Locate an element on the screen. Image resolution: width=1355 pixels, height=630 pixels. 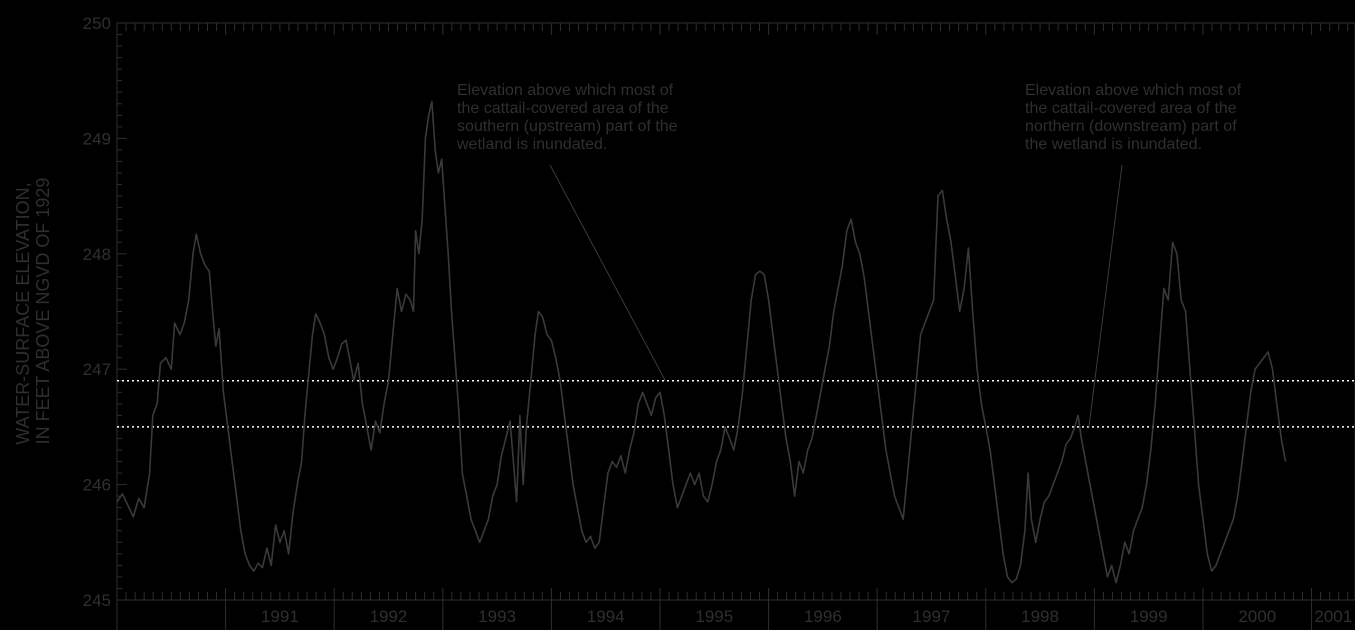
annotation-northern-line-2: the cattail-covered area of the is located at coordinates (1131, 108).